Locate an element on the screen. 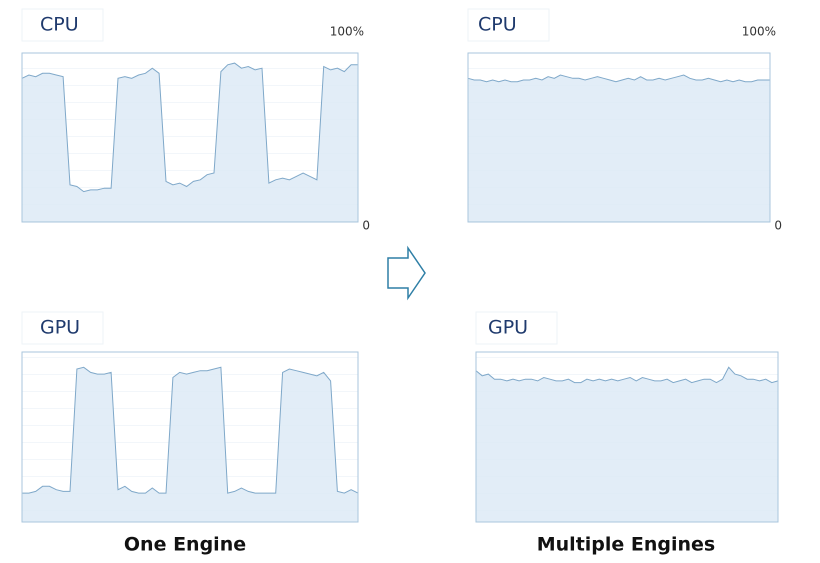  caption: One Engine is located at coordinates (185, 545).